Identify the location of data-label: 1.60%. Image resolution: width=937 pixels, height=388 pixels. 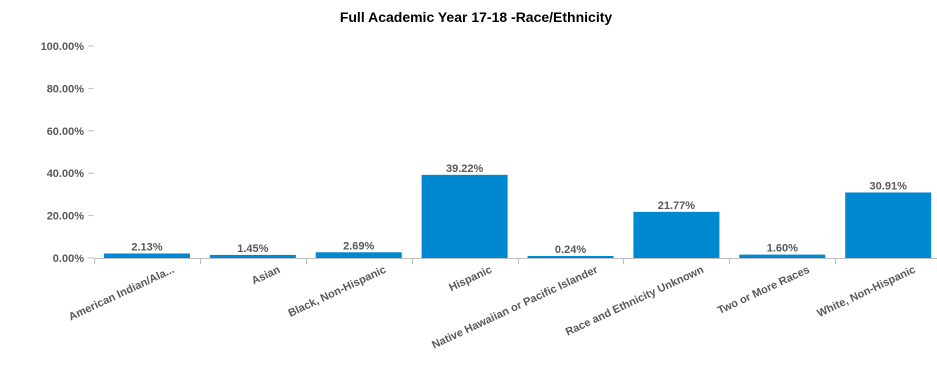
(782, 249).